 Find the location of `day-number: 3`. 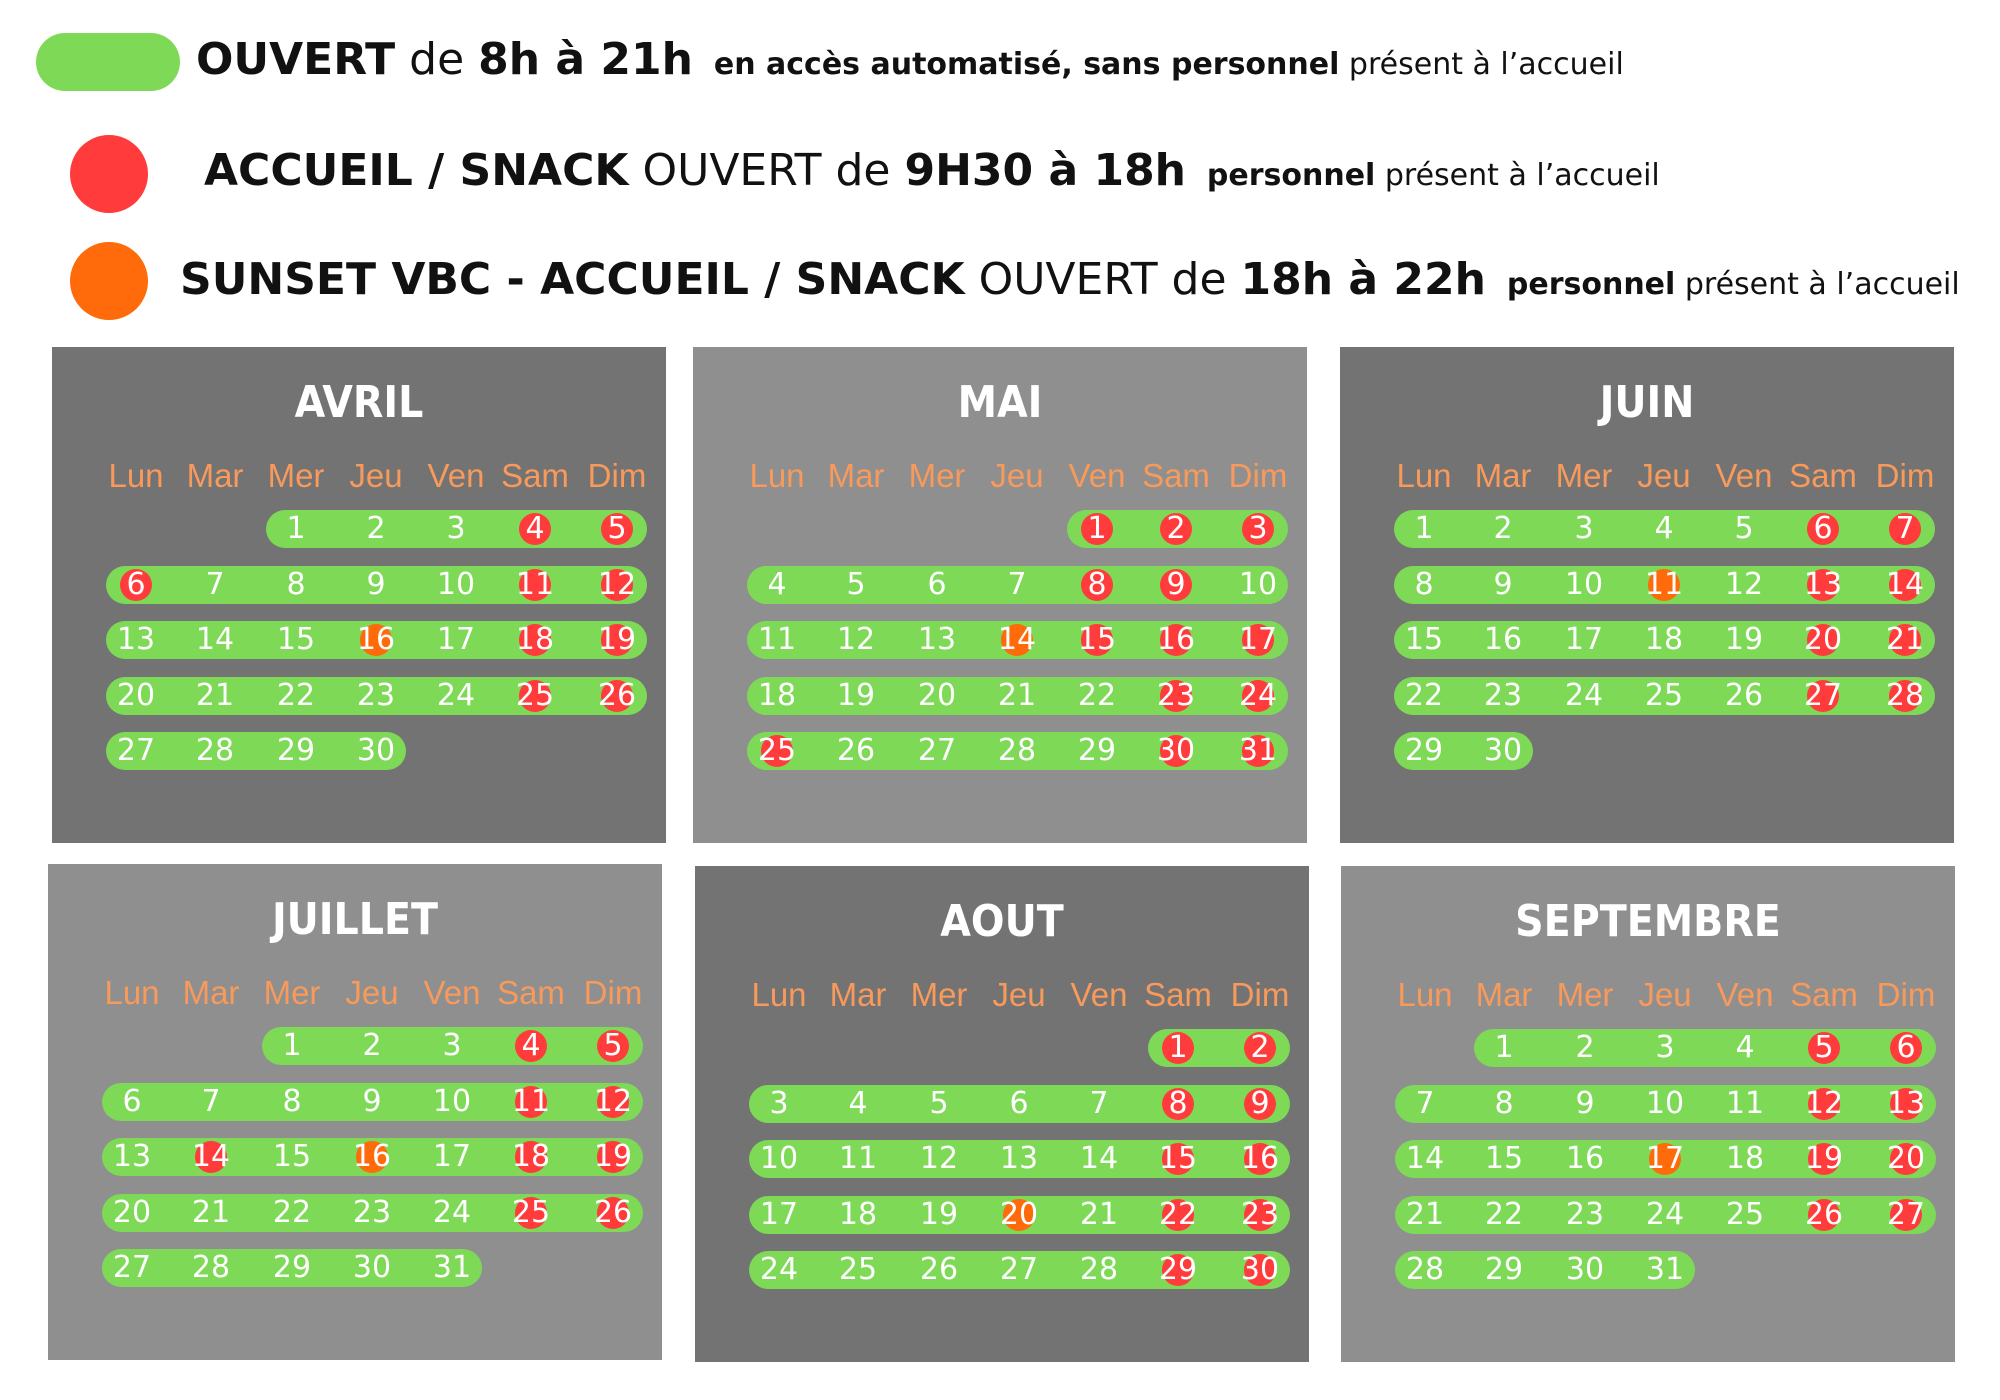

day-number: 3 is located at coordinates (1258, 528).